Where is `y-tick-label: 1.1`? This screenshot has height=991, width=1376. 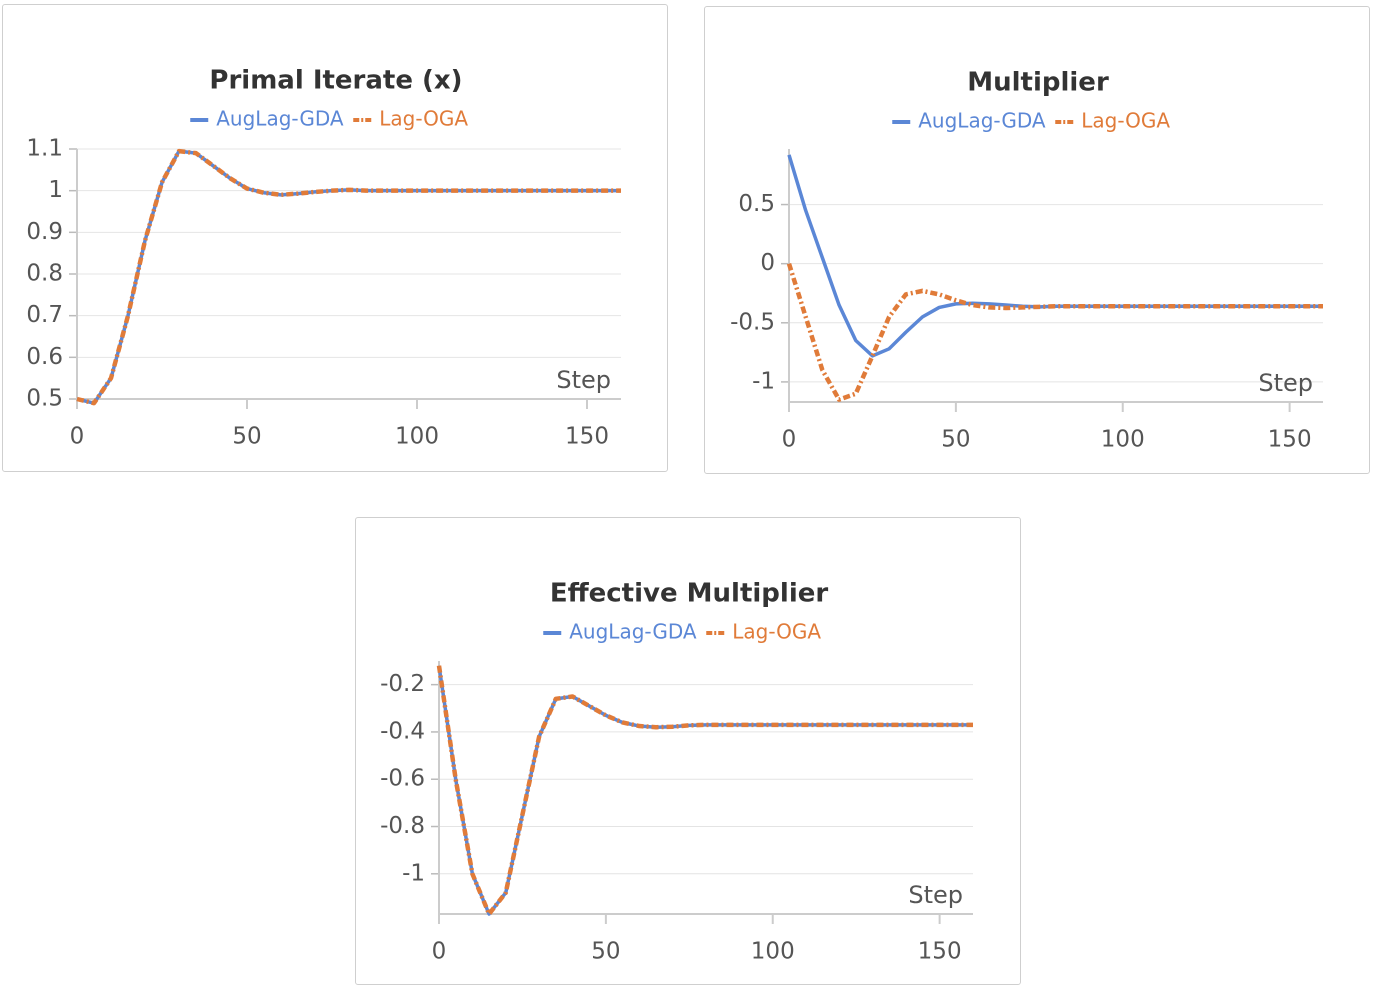 y-tick-label: 1.1 is located at coordinates (44, 149).